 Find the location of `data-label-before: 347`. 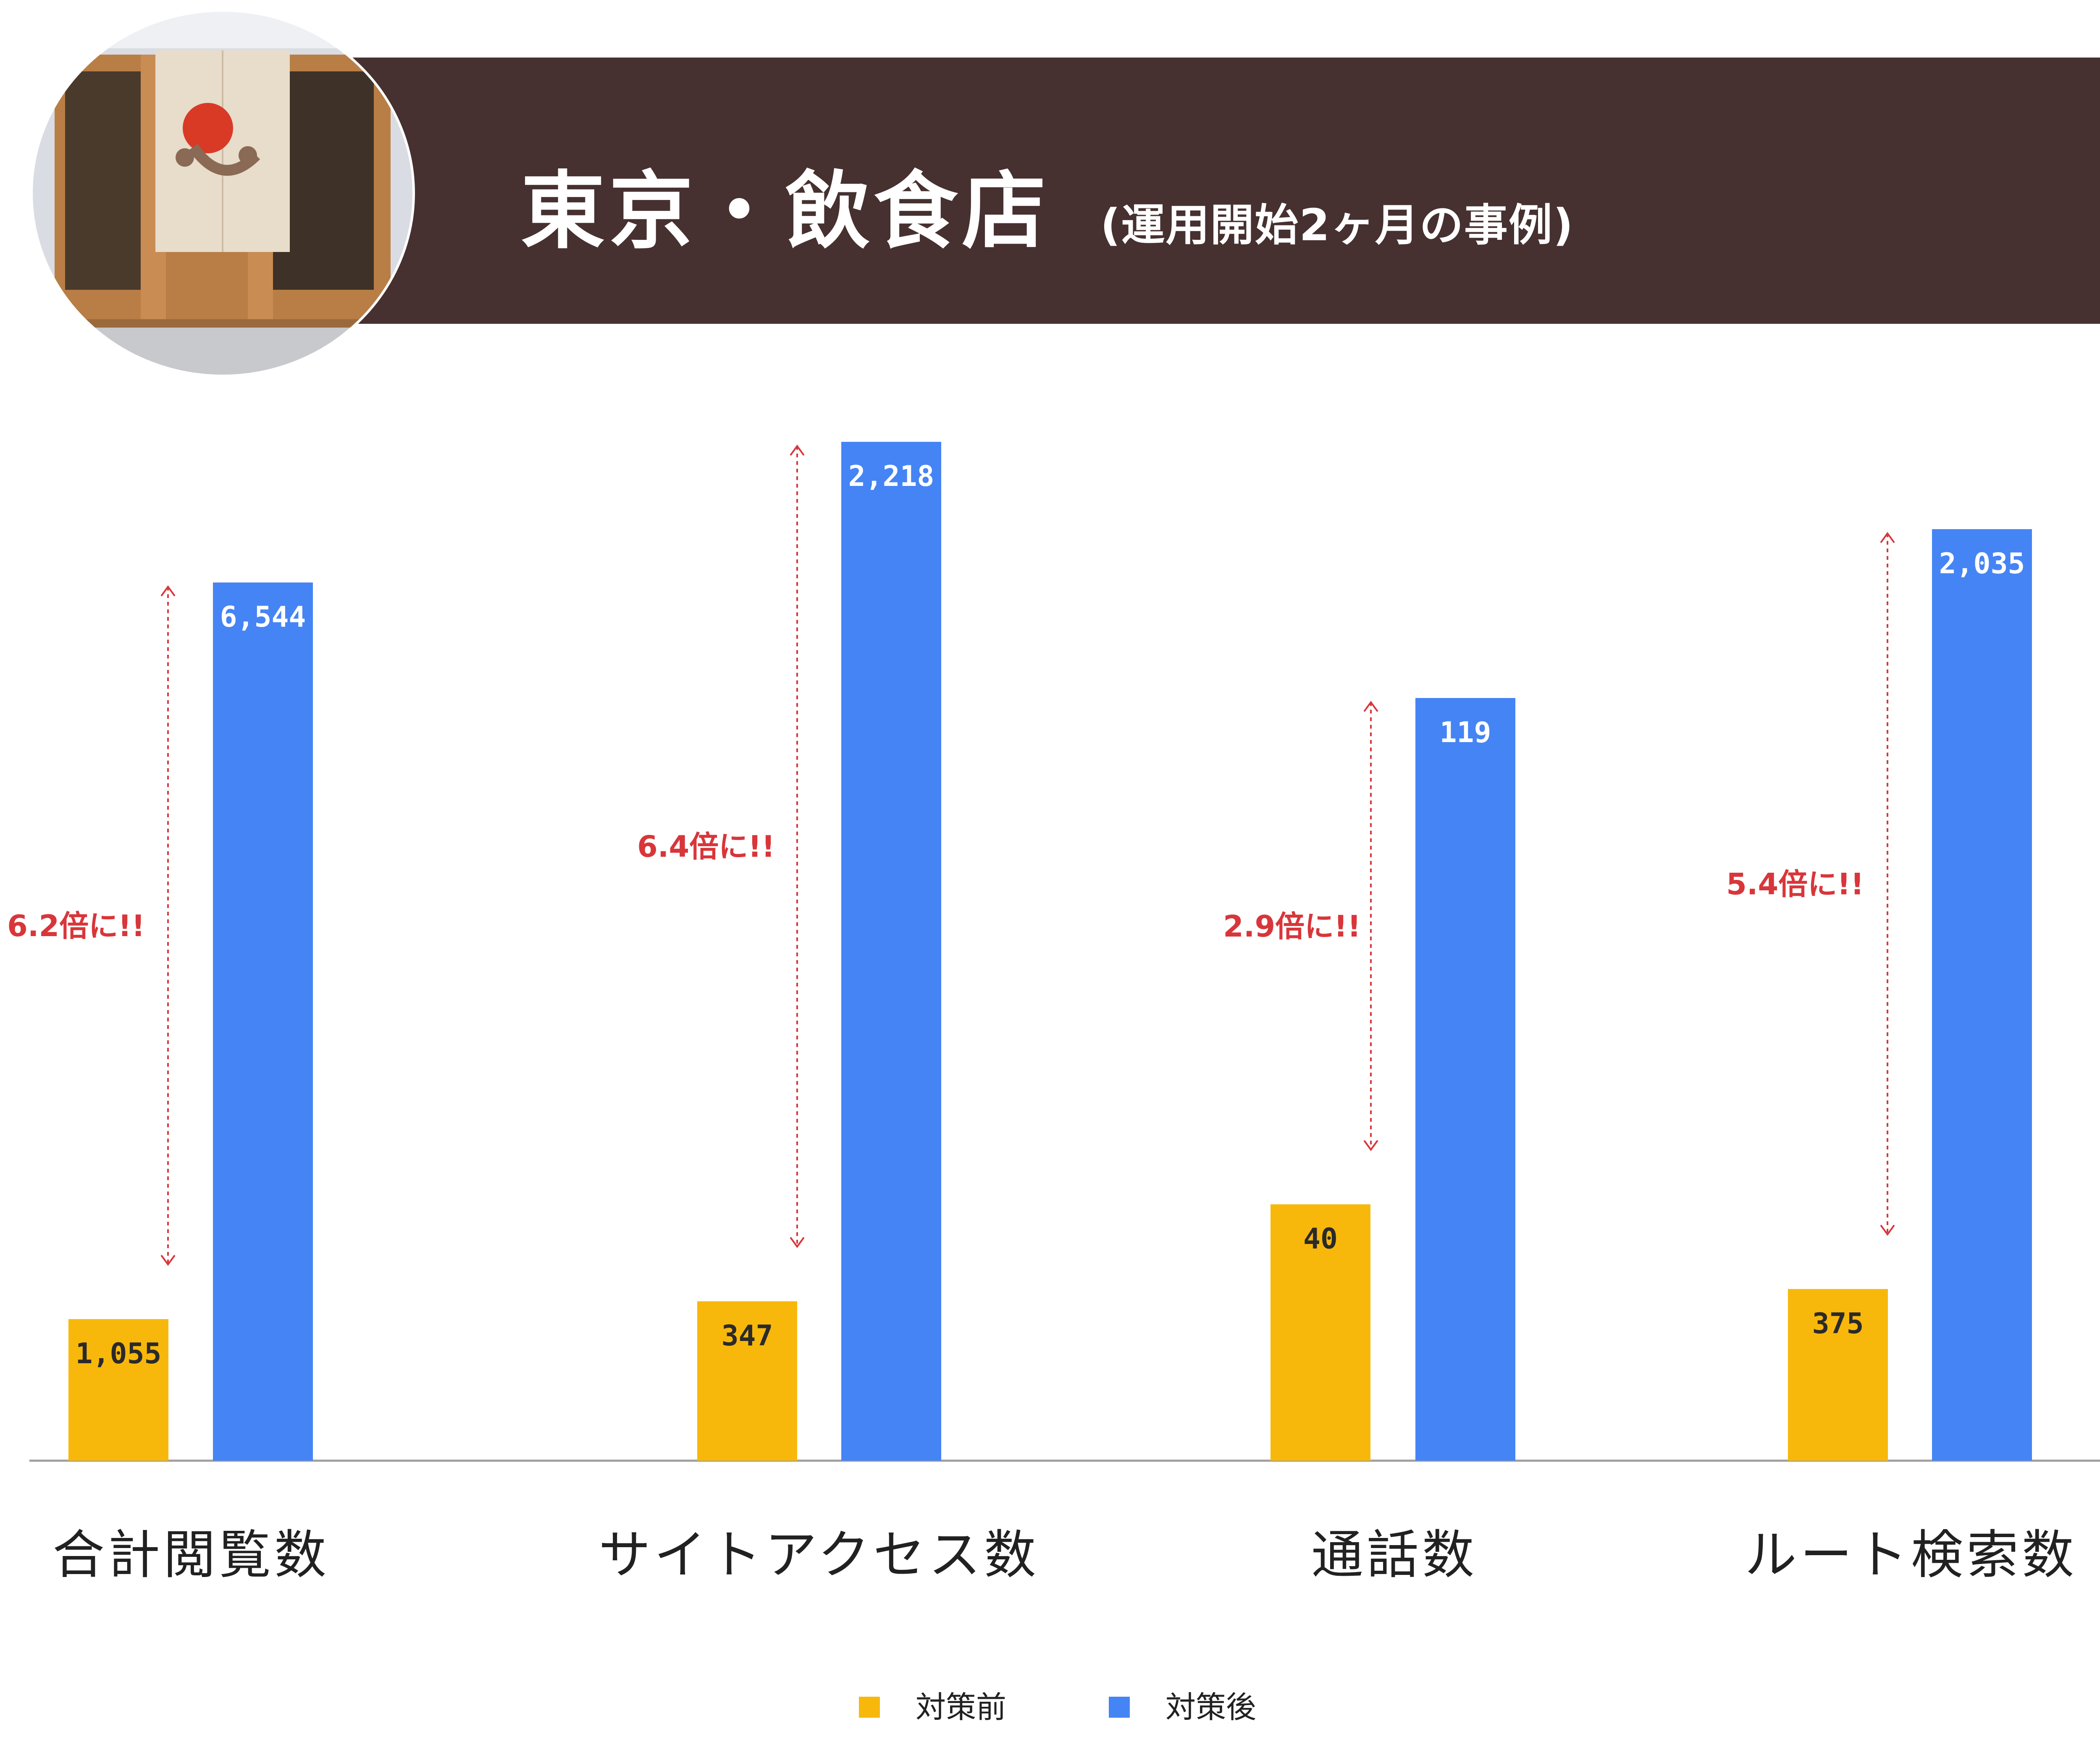

data-label-before: 347 is located at coordinates (747, 1335).